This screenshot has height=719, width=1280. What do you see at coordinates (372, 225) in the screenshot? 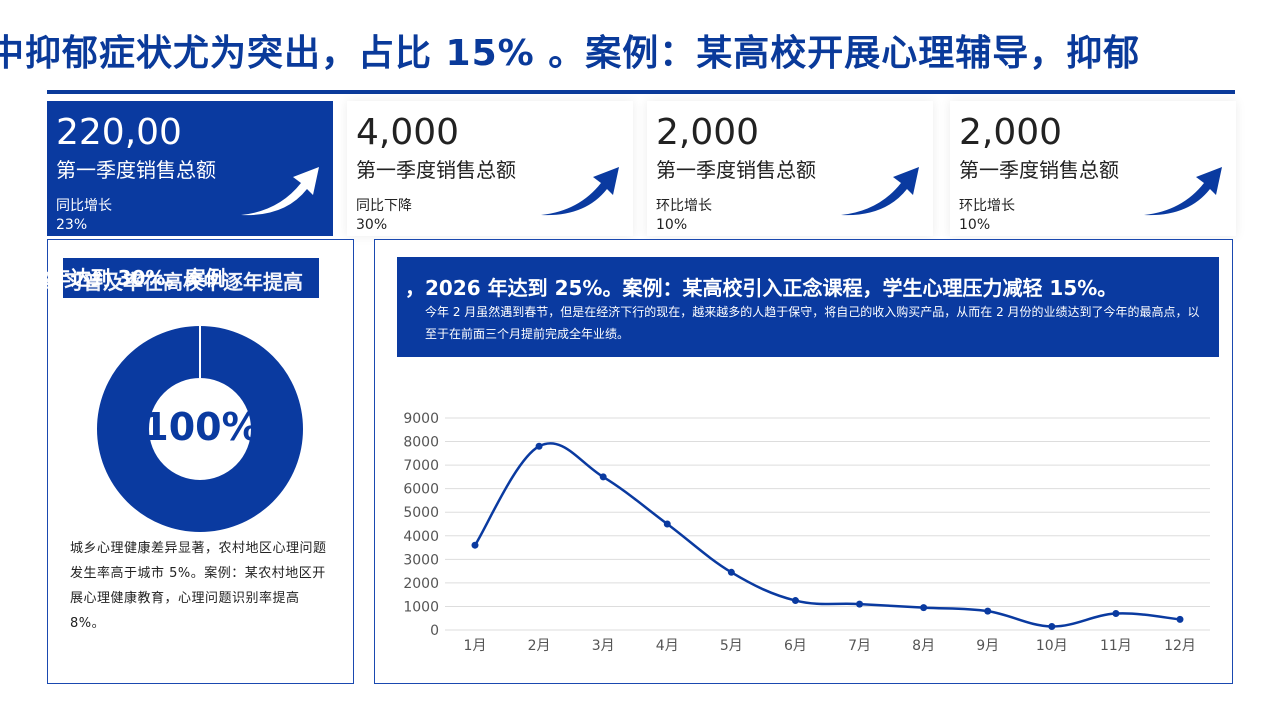
I see `kpi-sub-value: 30%` at bounding box center [372, 225].